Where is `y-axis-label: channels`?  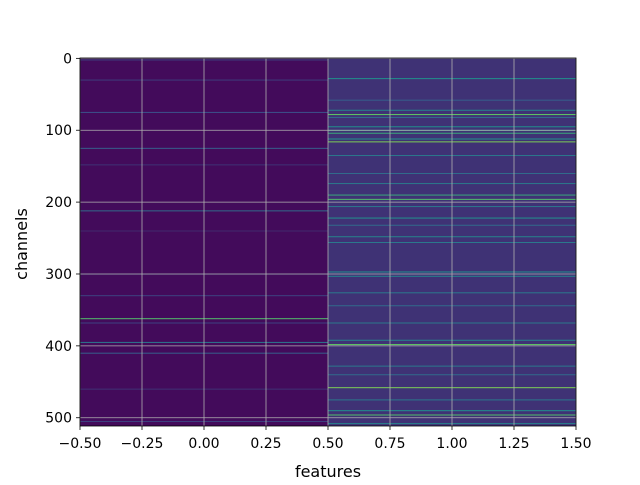 y-axis-label: channels is located at coordinates (21, 244).